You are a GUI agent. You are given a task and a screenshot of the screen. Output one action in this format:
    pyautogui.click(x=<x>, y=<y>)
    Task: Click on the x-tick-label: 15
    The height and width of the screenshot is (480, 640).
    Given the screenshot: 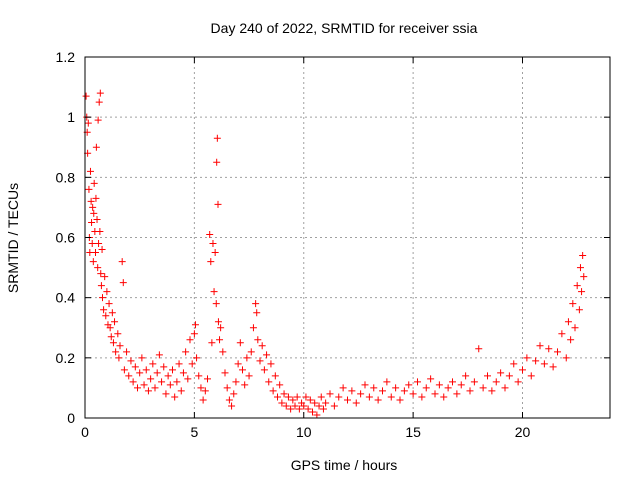 What is the action you would take?
    pyautogui.click(x=413, y=432)
    